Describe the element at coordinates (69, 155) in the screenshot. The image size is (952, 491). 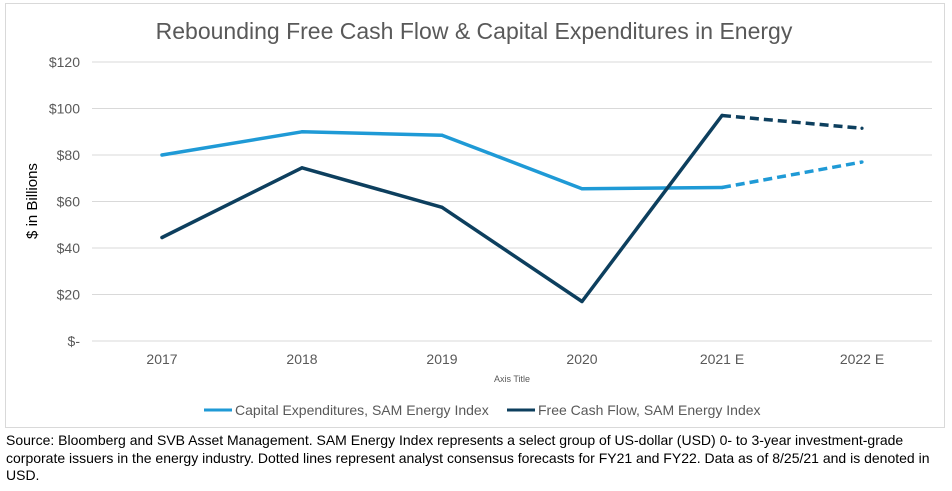
I see `y-tick-label: $80` at that location.